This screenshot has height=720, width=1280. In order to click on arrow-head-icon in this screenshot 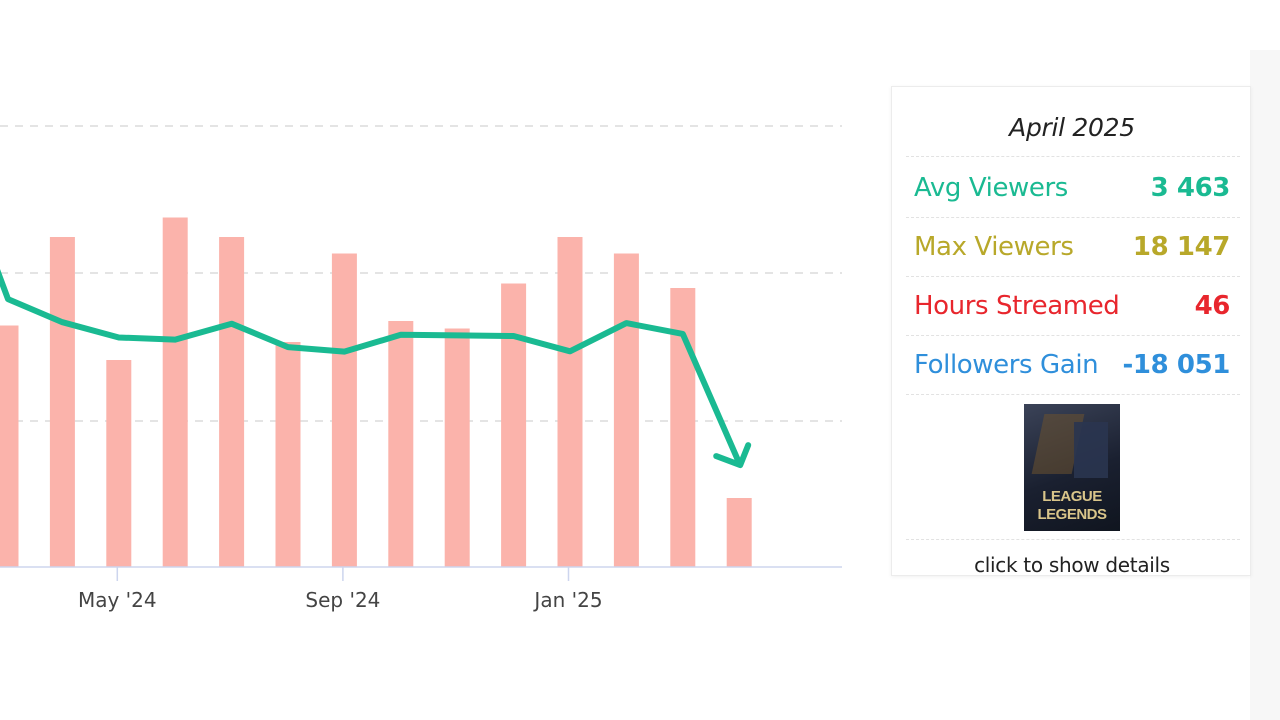, I will do `click(732, 455)`.